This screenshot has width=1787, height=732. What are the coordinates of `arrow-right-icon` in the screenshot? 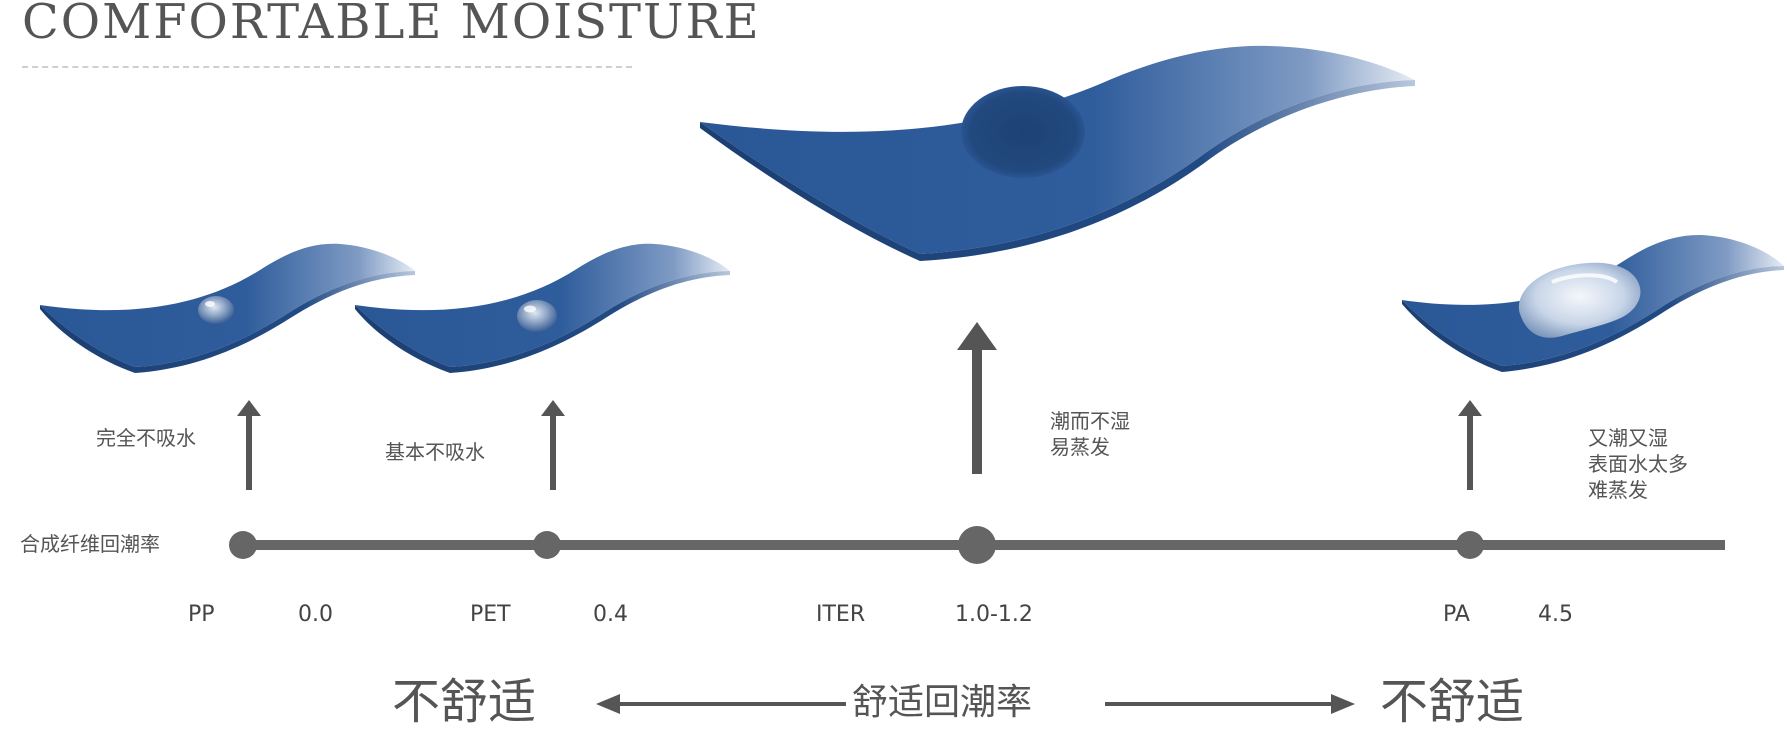 It's located at (1230, 704).